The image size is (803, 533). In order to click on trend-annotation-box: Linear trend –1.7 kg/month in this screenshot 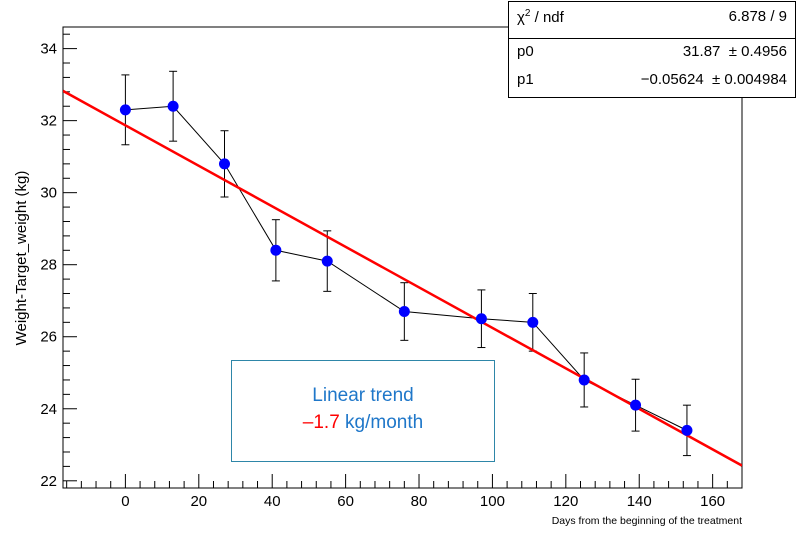, I will do `click(363, 411)`.